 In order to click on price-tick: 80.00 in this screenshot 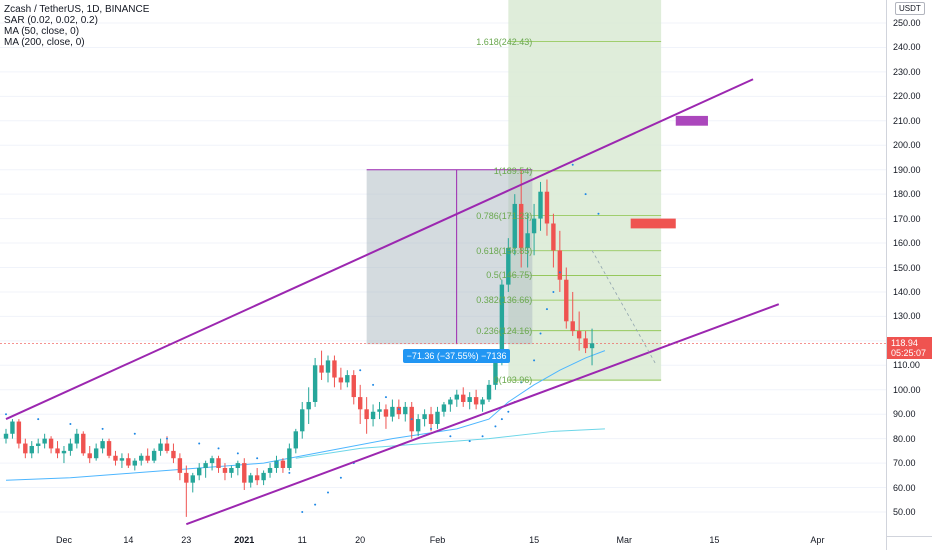, I will do `click(904, 438)`.